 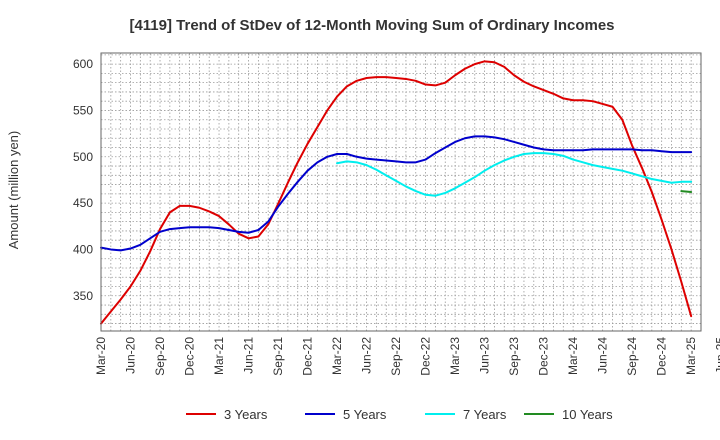 I want to click on x-tick-label: Sep-20, so click(x=160, y=356).